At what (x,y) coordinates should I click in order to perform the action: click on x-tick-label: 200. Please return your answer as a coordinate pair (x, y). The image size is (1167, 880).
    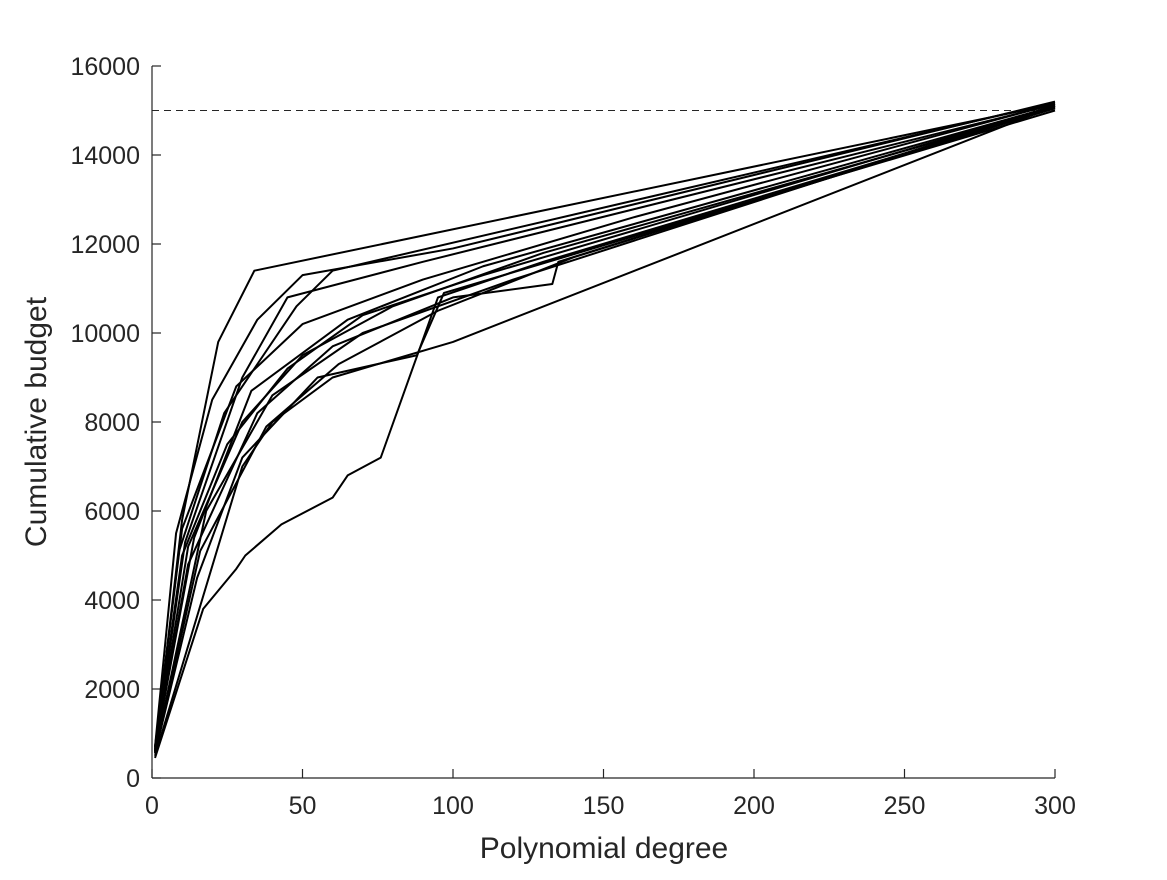
    Looking at the image, I should click on (754, 806).